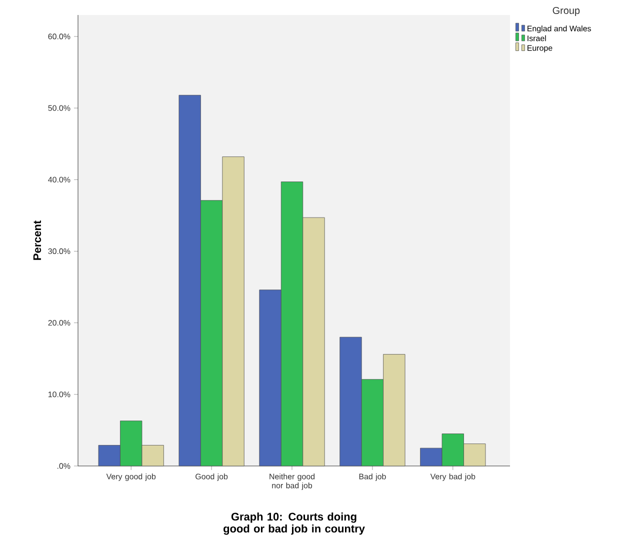 The width and height of the screenshot is (633, 539). I want to click on y-axis-title: Percent, so click(37, 240).